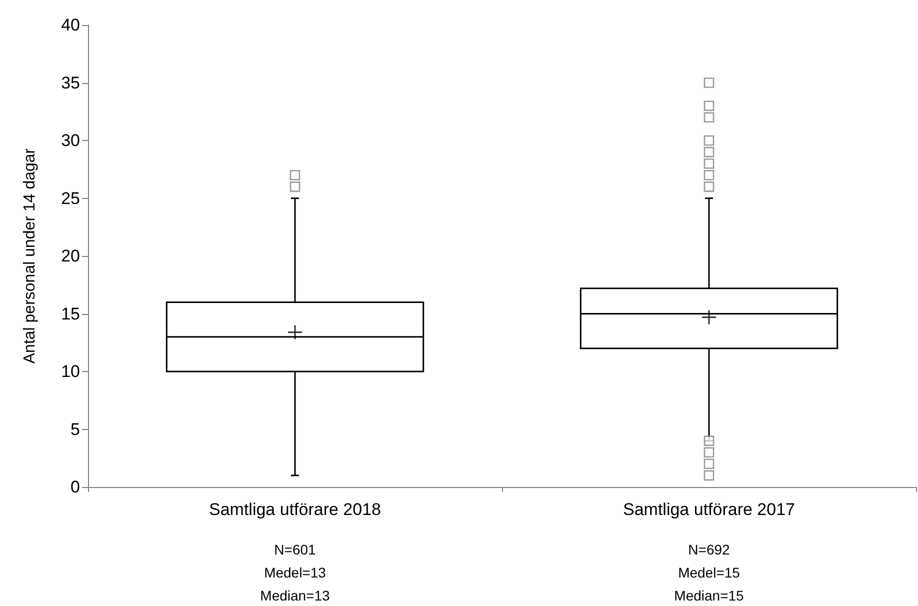 The width and height of the screenshot is (918, 606). Describe the element at coordinates (75, 429) in the screenshot. I see `y-tick-label: 5` at that location.